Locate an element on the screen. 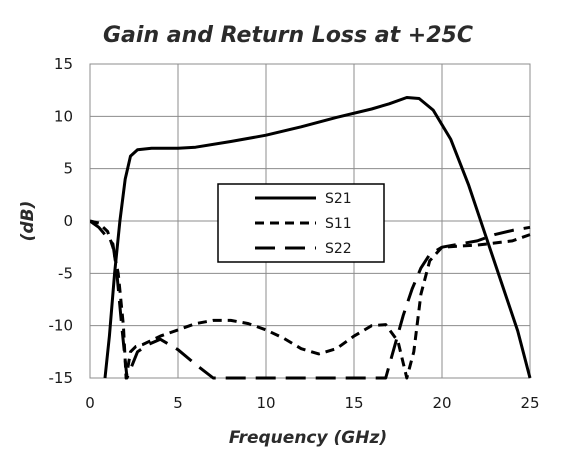 The image size is (565, 461). x-tick-label: 0 is located at coordinates (90, 403).